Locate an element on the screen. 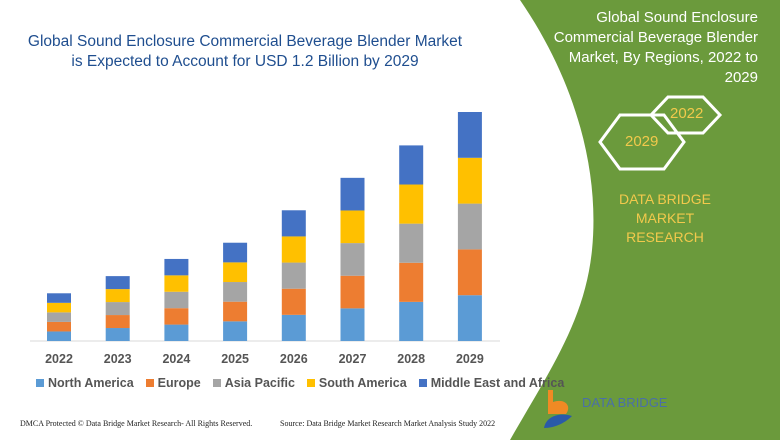  bar-2029-middle-east-and-africa is located at coordinates (469, 135).